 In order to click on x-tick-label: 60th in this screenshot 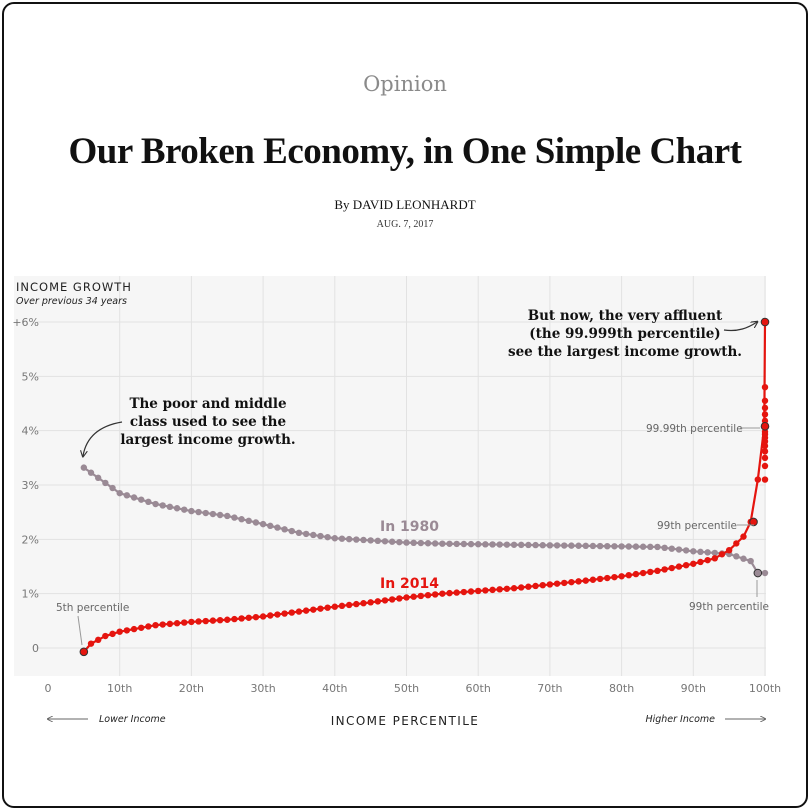, I will do `click(478, 688)`.